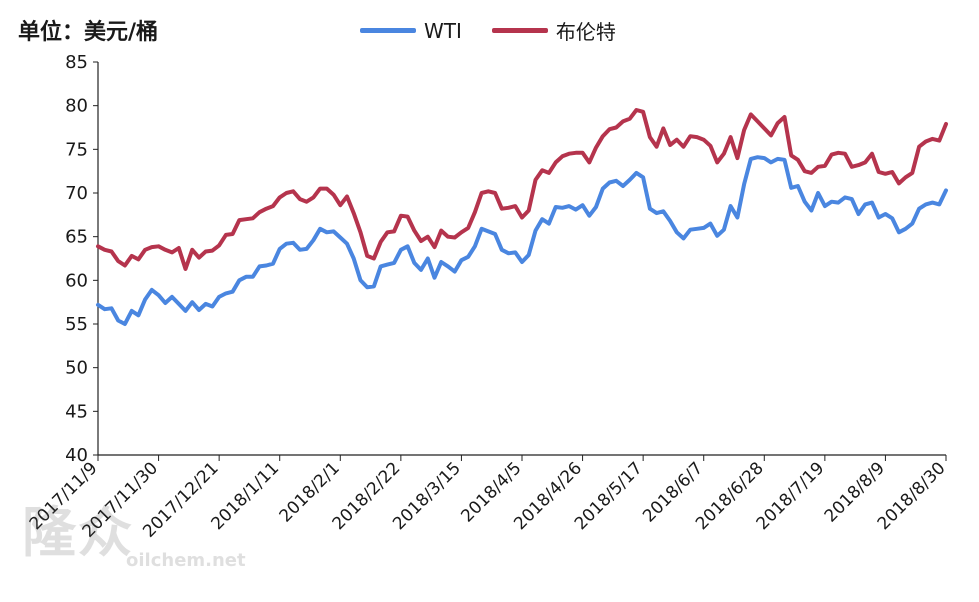 The height and width of the screenshot is (602, 979). Describe the element at coordinates (76, 62) in the screenshot. I see `y-tick-label: 85` at that location.